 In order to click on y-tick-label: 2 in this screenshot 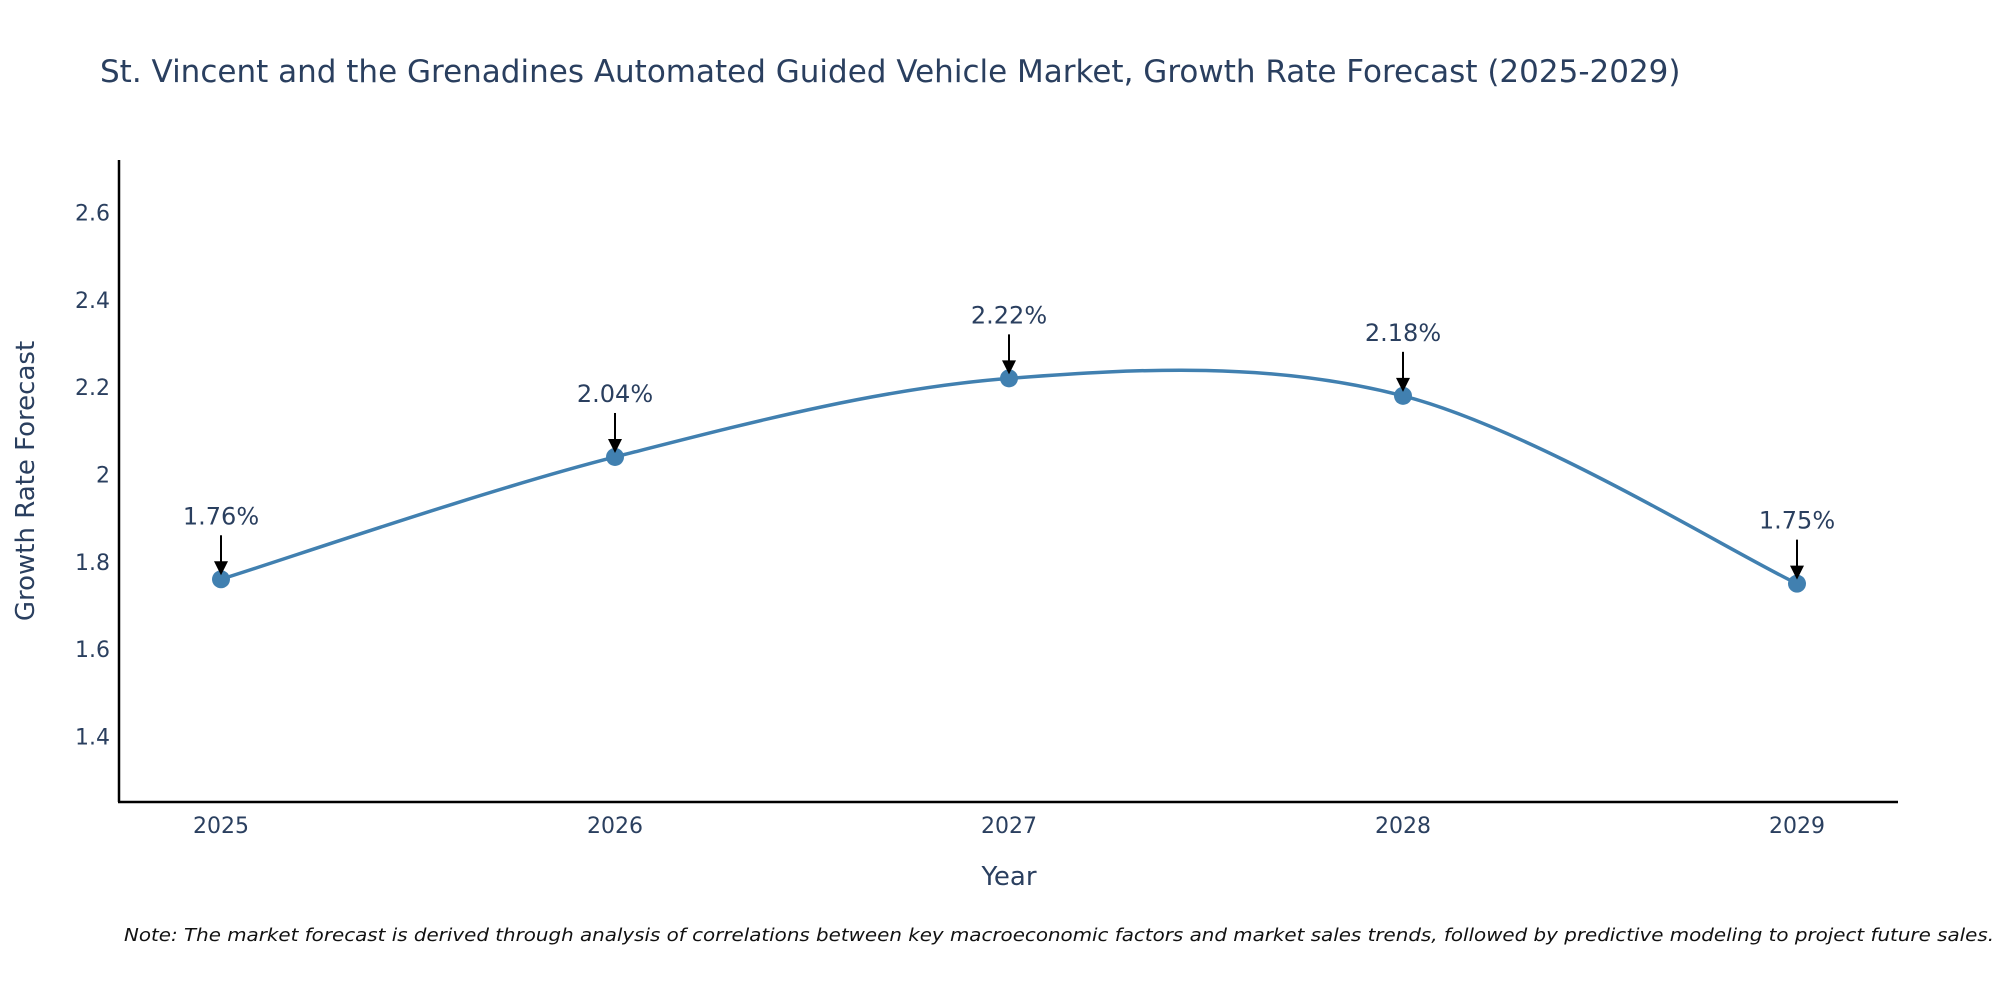, I will do `click(103, 475)`.